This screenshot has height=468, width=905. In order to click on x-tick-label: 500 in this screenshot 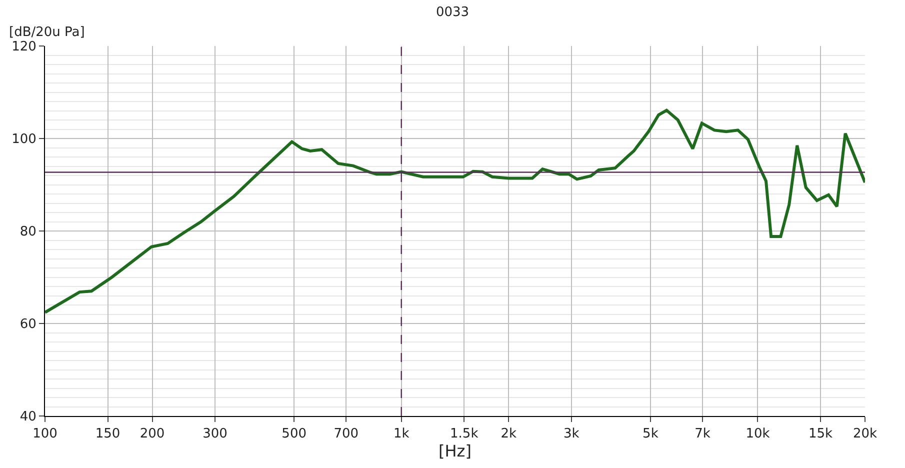, I will do `click(294, 434)`.